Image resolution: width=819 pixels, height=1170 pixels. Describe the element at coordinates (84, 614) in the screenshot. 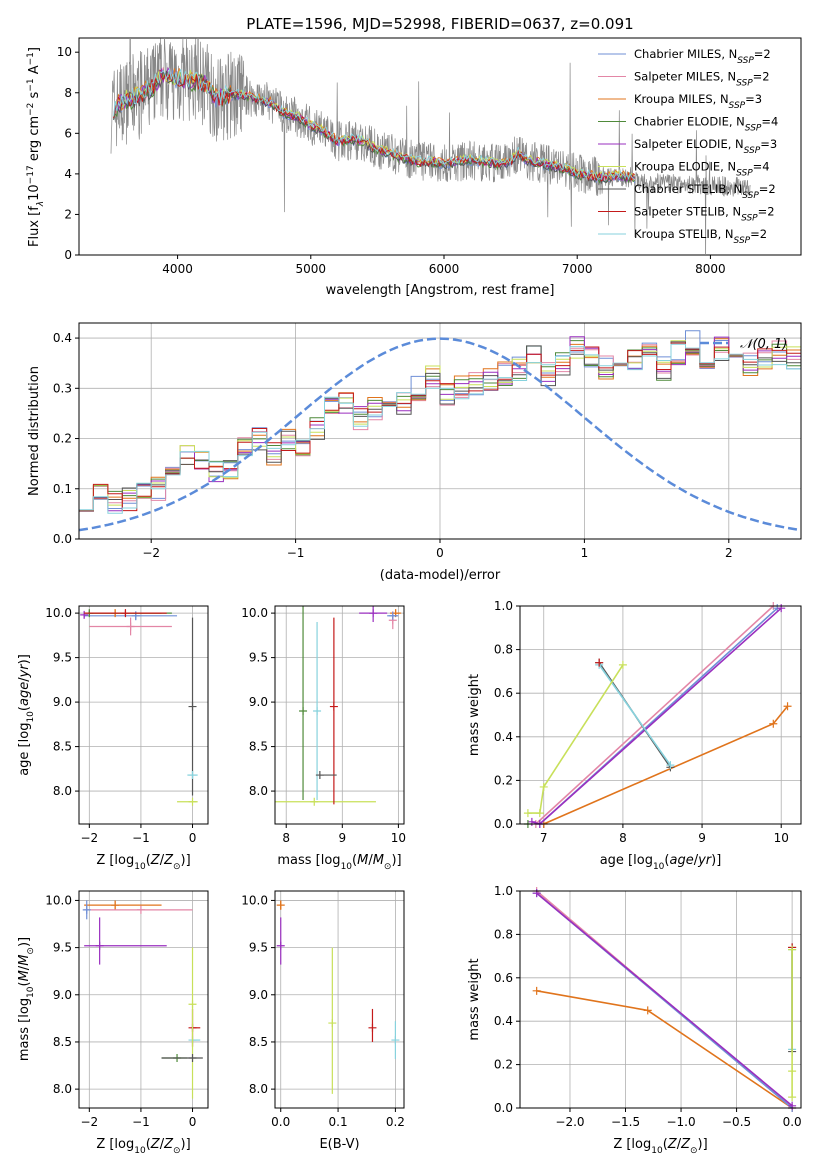

I see `age_vs_z-point-salpeter_elodie` at that location.